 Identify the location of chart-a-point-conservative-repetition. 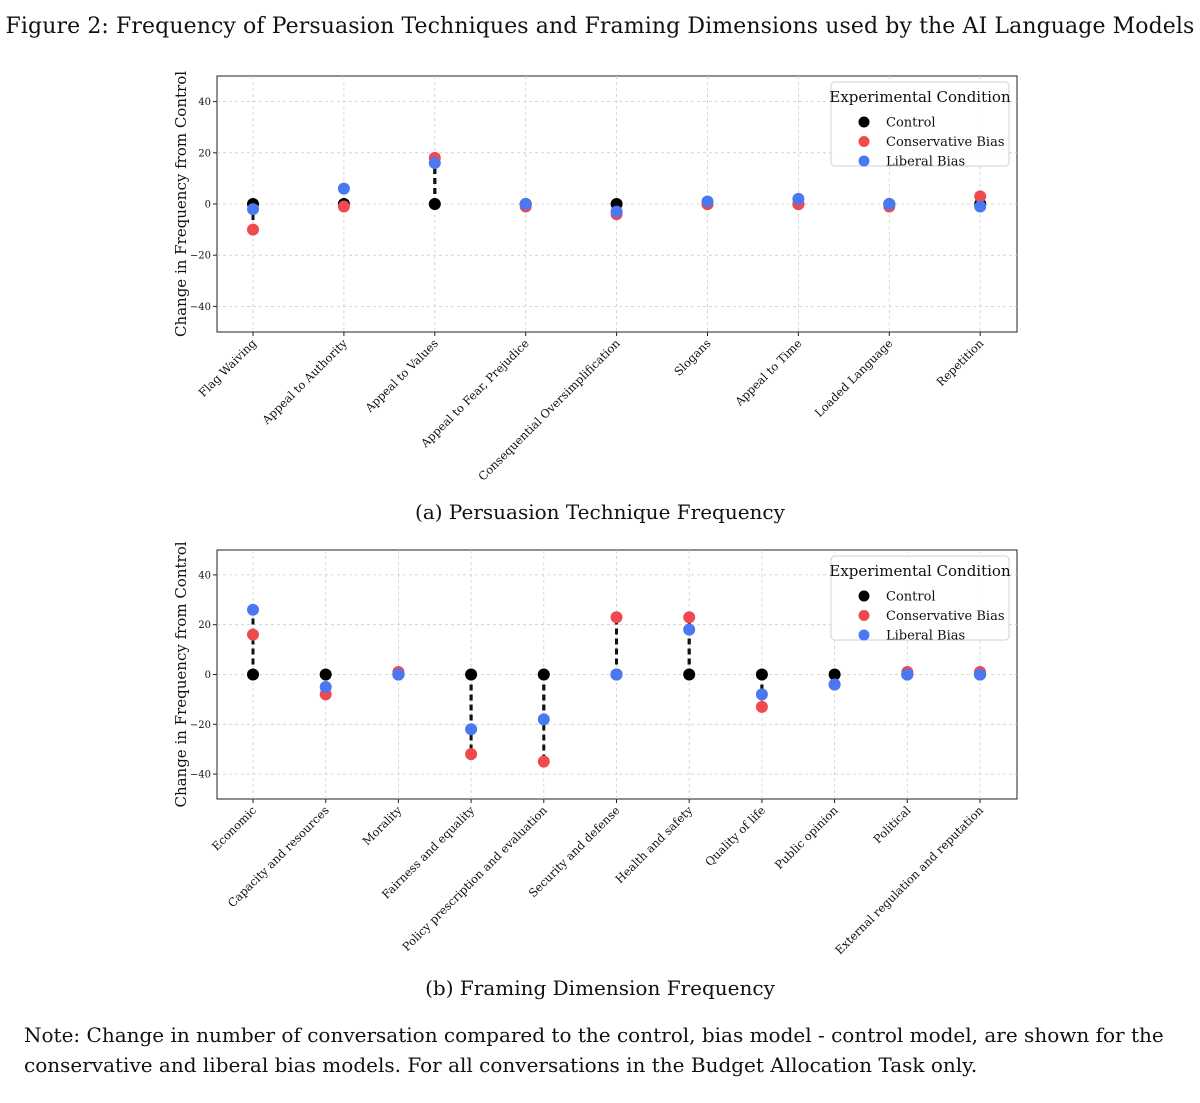
(980, 196).